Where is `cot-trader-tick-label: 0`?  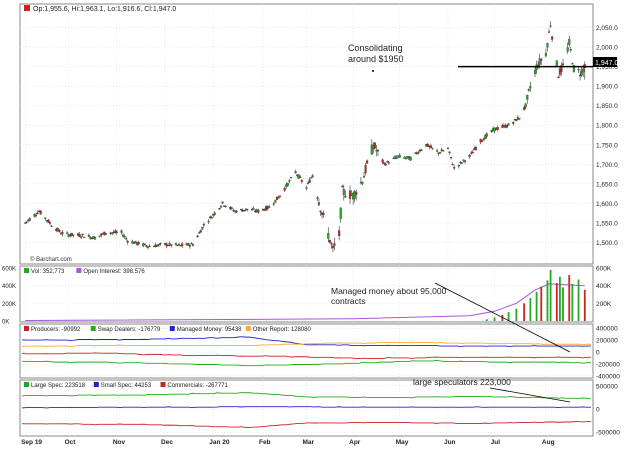 cot-trader-tick-label: 0 is located at coordinates (598, 353).